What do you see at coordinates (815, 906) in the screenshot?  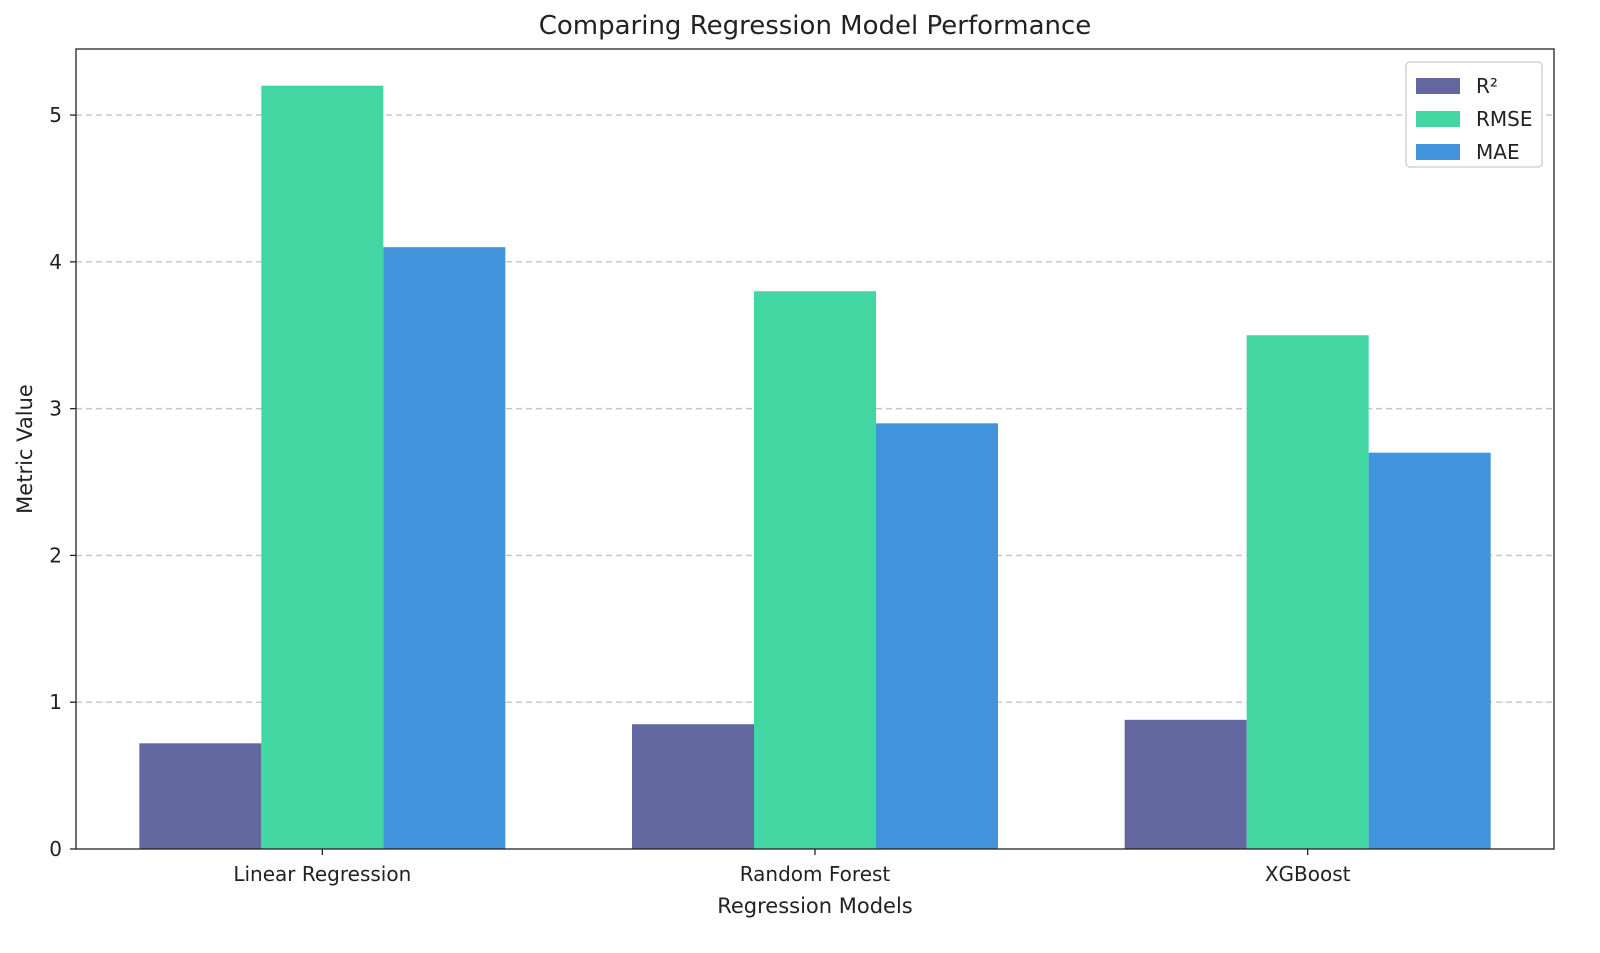 I see `x-axis-title: Regression Models` at bounding box center [815, 906].